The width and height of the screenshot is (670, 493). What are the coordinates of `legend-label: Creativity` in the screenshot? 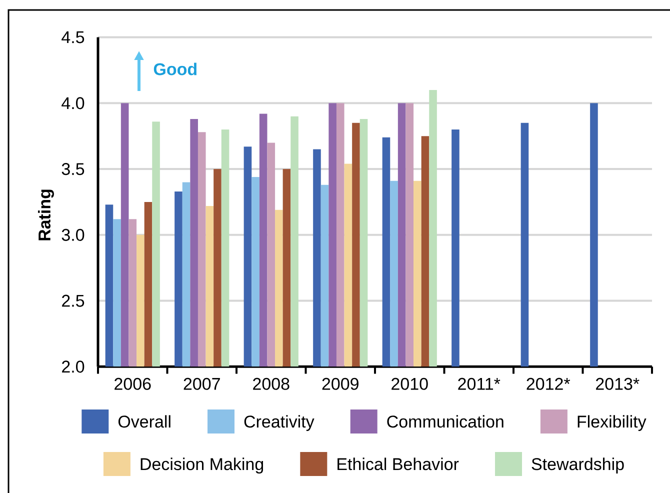 It's located at (279, 423).